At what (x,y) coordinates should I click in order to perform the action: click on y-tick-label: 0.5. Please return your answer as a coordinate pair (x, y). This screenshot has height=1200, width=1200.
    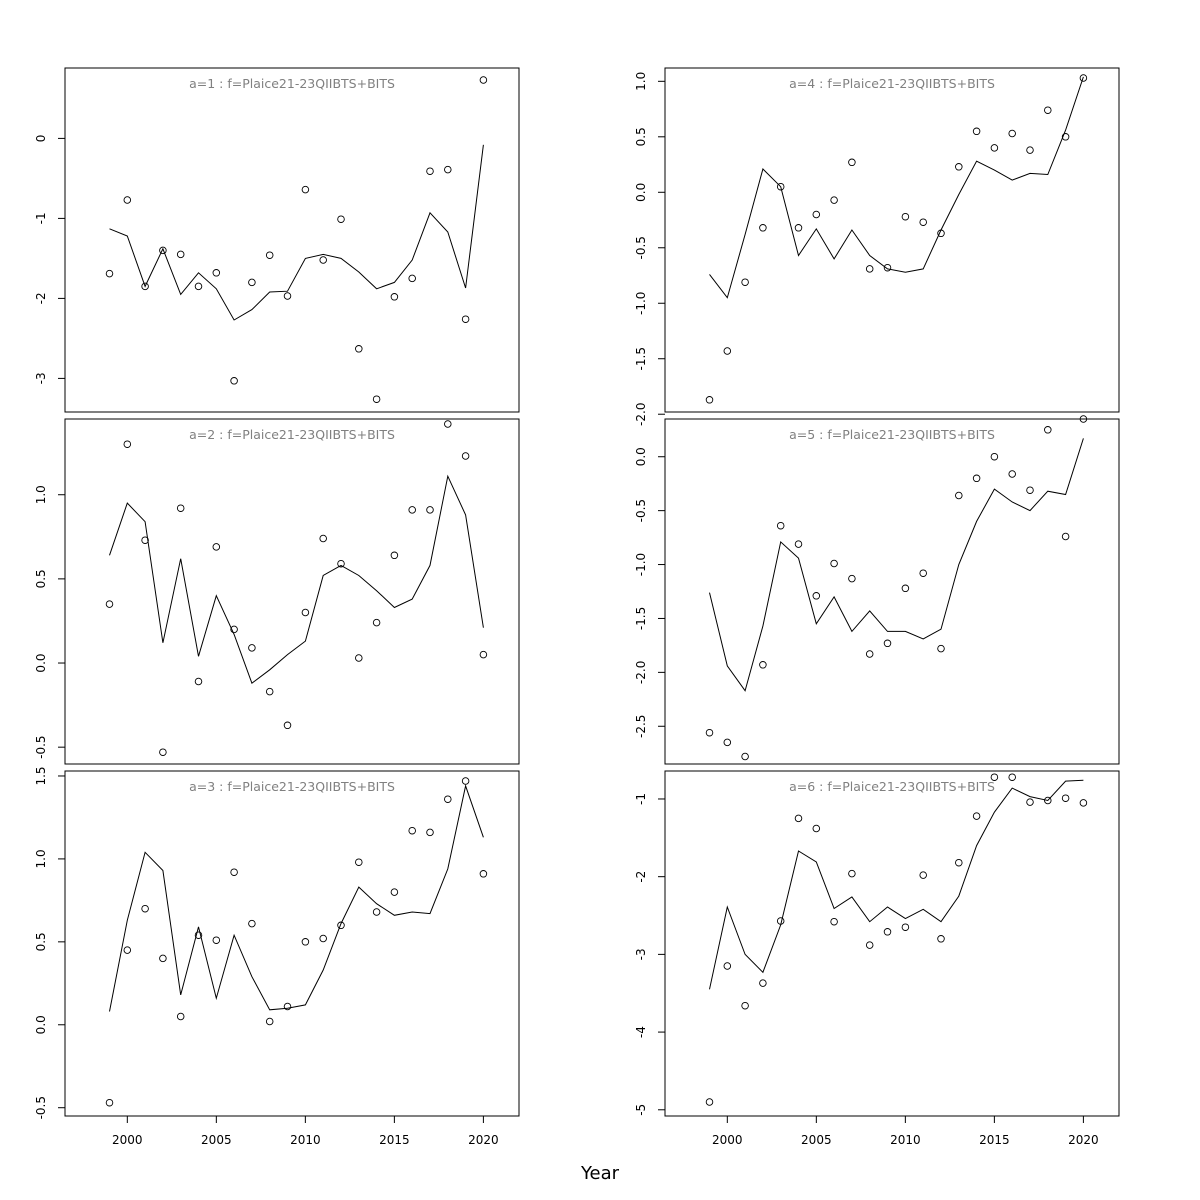
    Looking at the image, I should click on (641, 136).